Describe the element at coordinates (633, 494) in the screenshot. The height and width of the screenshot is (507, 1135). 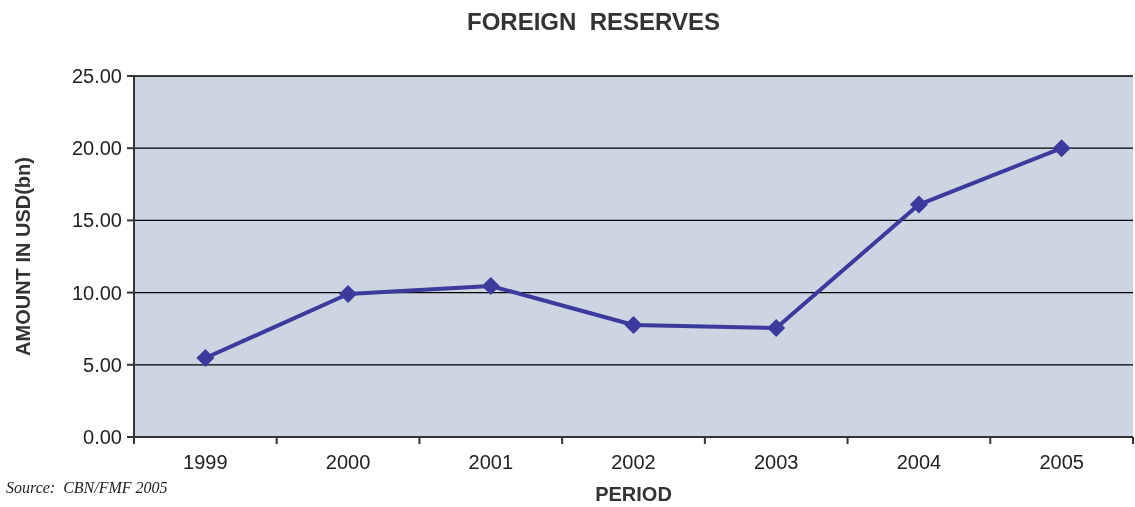
I see `x-axis-title: PERIOD` at that location.